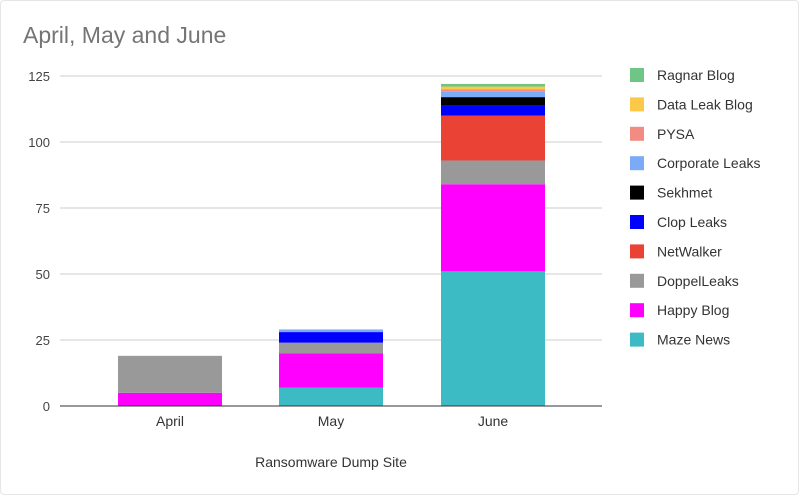 The width and height of the screenshot is (799, 495). I want to click on legend-label: Corporate Leaks, so click(709, 163).